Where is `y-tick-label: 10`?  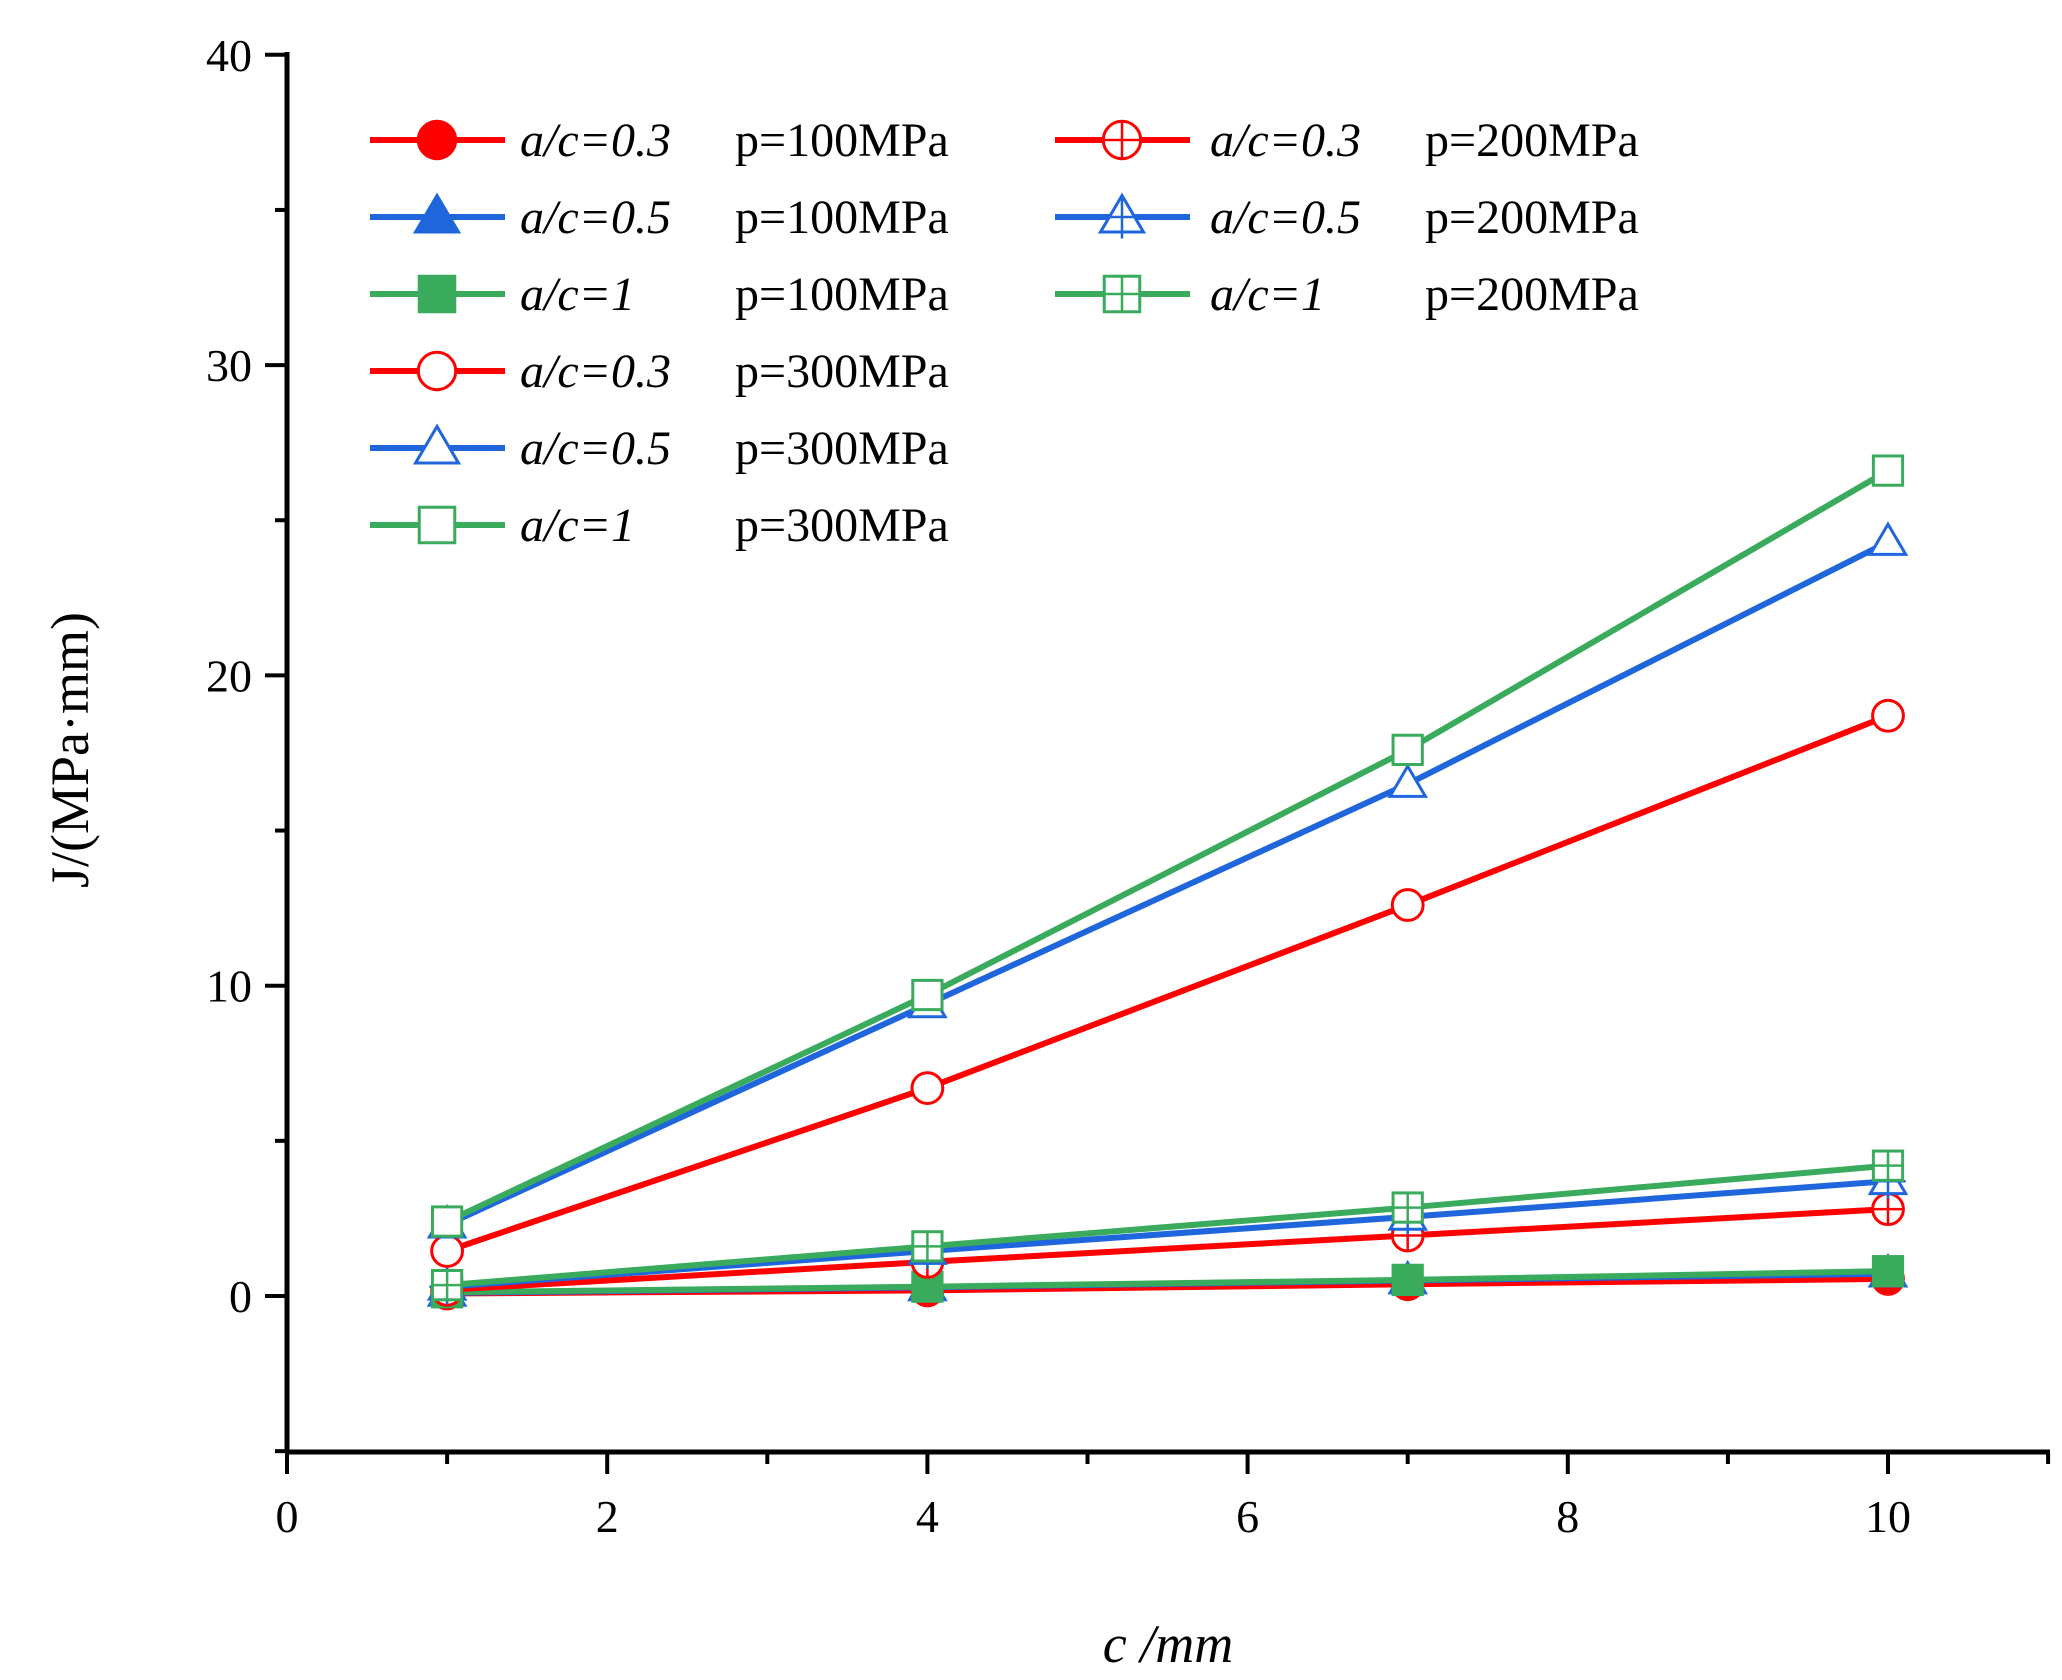 y-tick-label: 10 is located at coordinates (229, 986).